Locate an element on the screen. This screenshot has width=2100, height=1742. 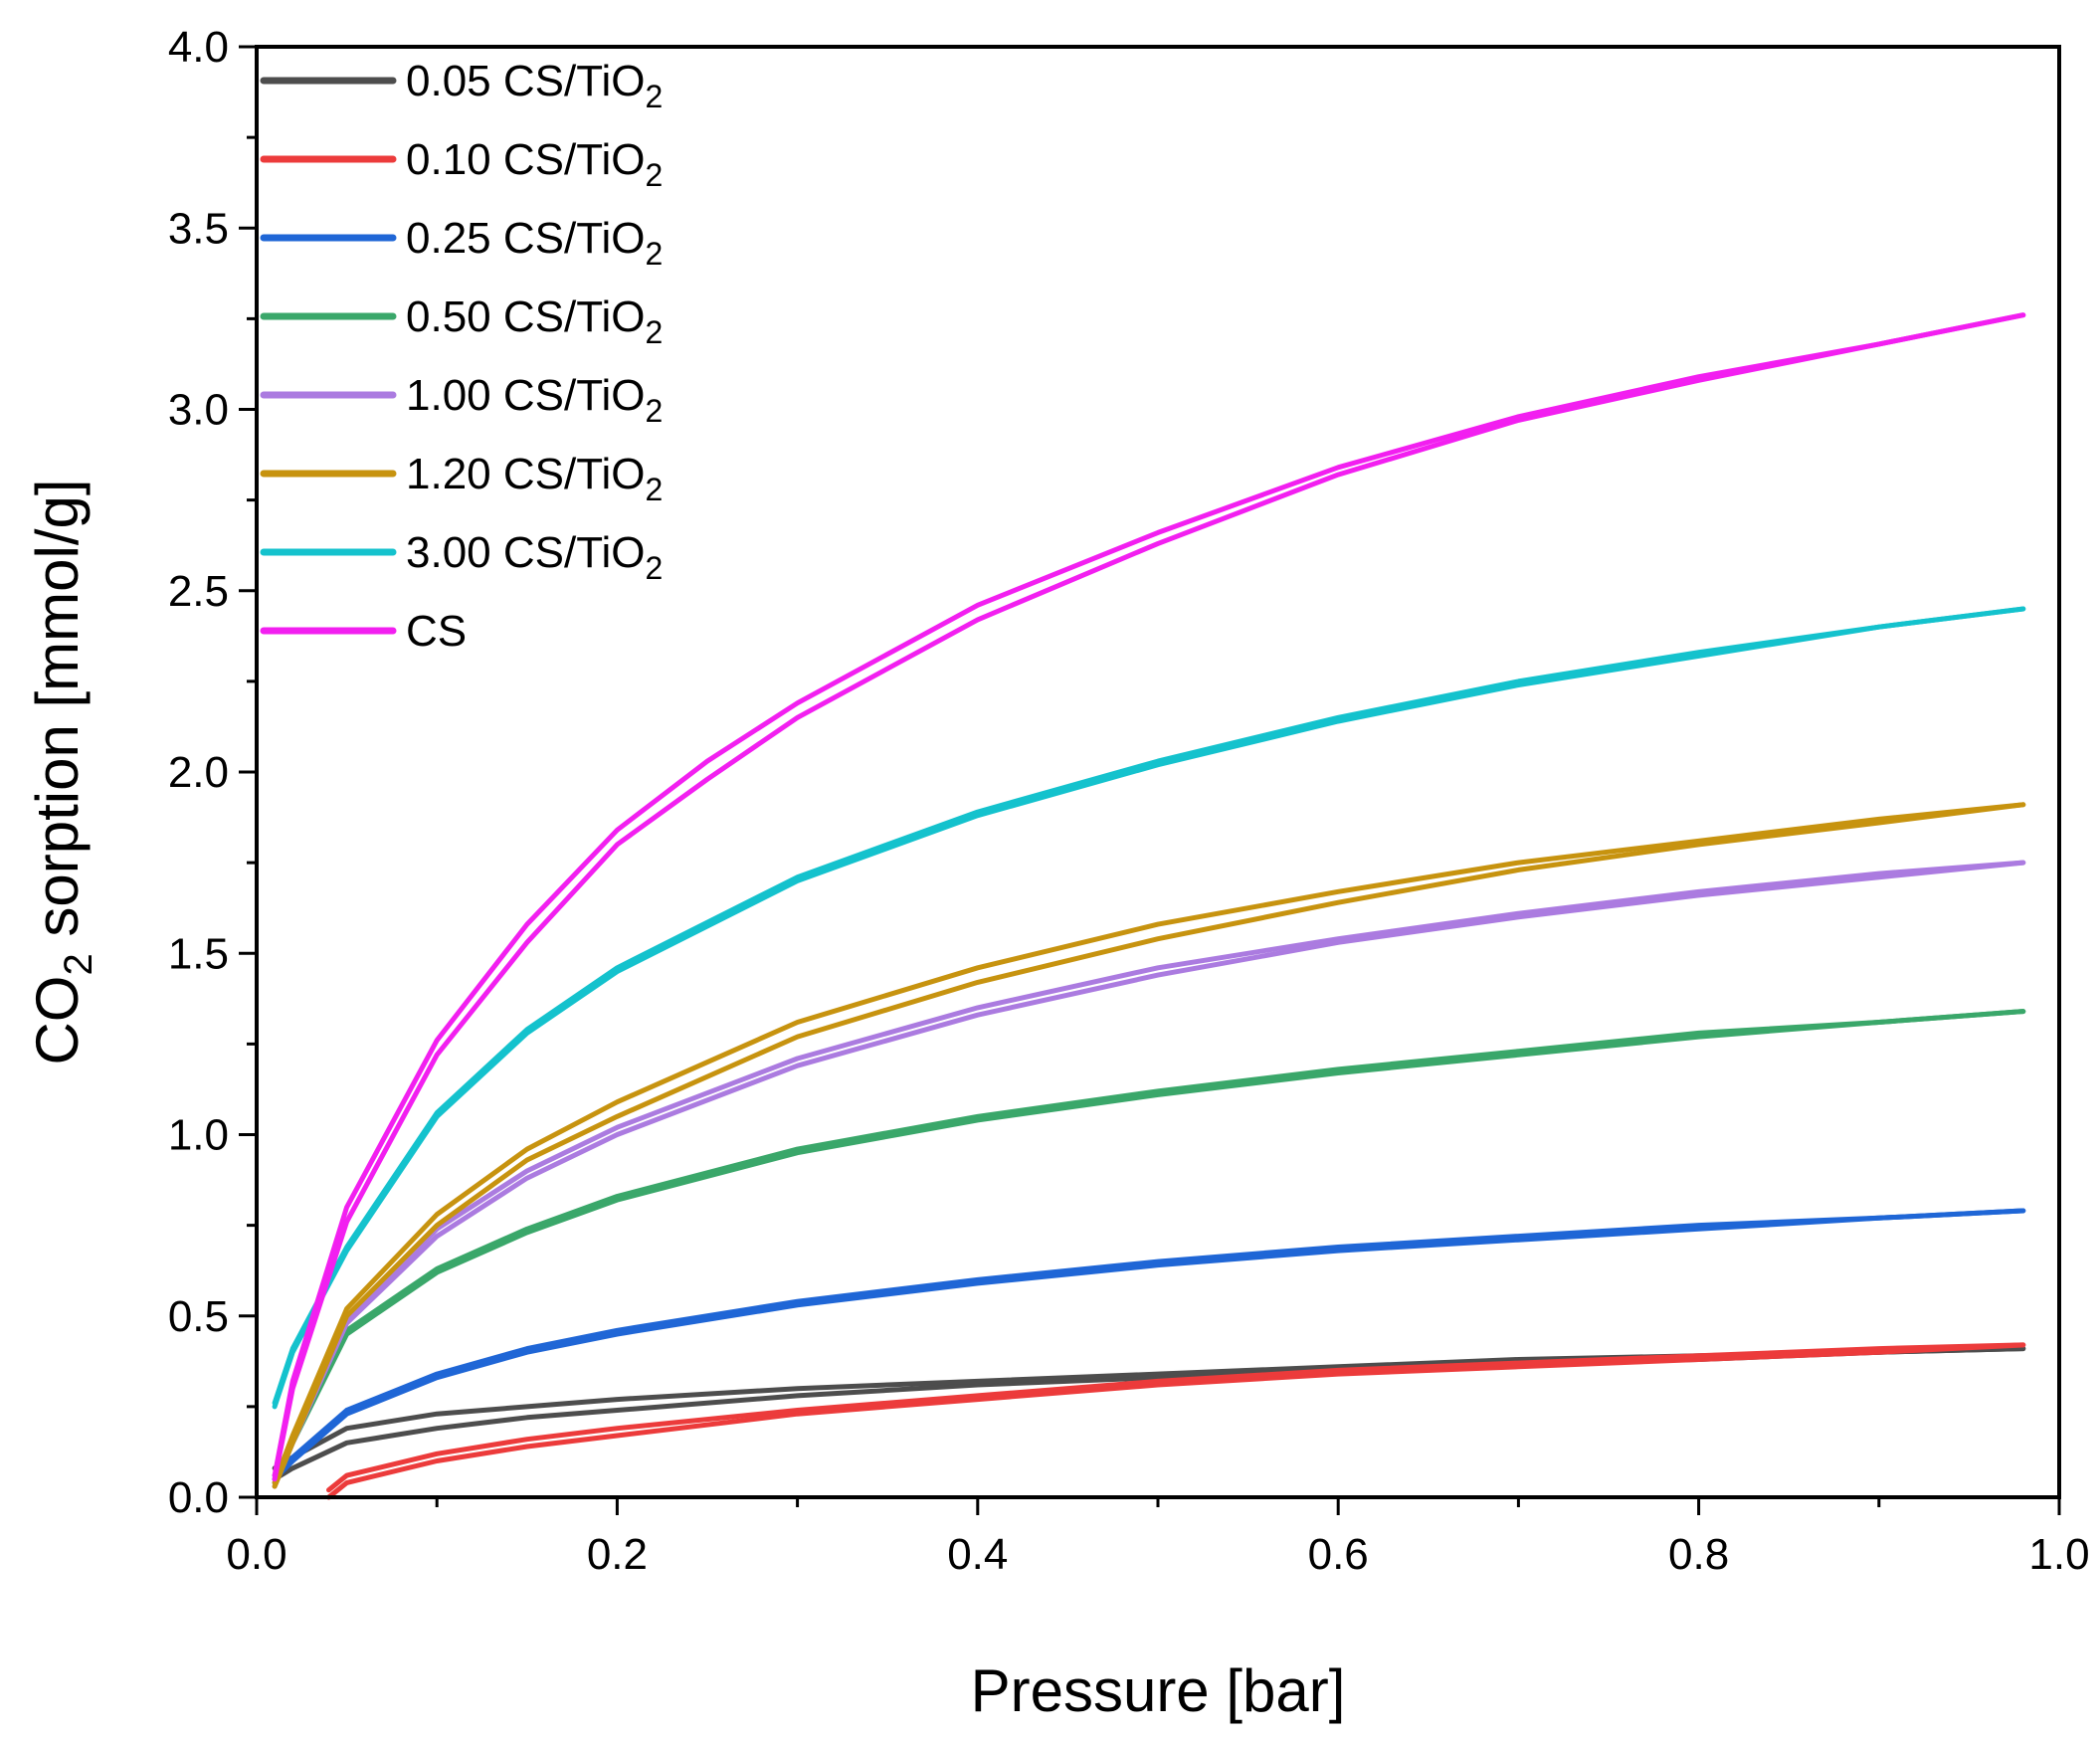
legend-label: 0.05 CS/TiO2 is located at coordinates (534, 85).